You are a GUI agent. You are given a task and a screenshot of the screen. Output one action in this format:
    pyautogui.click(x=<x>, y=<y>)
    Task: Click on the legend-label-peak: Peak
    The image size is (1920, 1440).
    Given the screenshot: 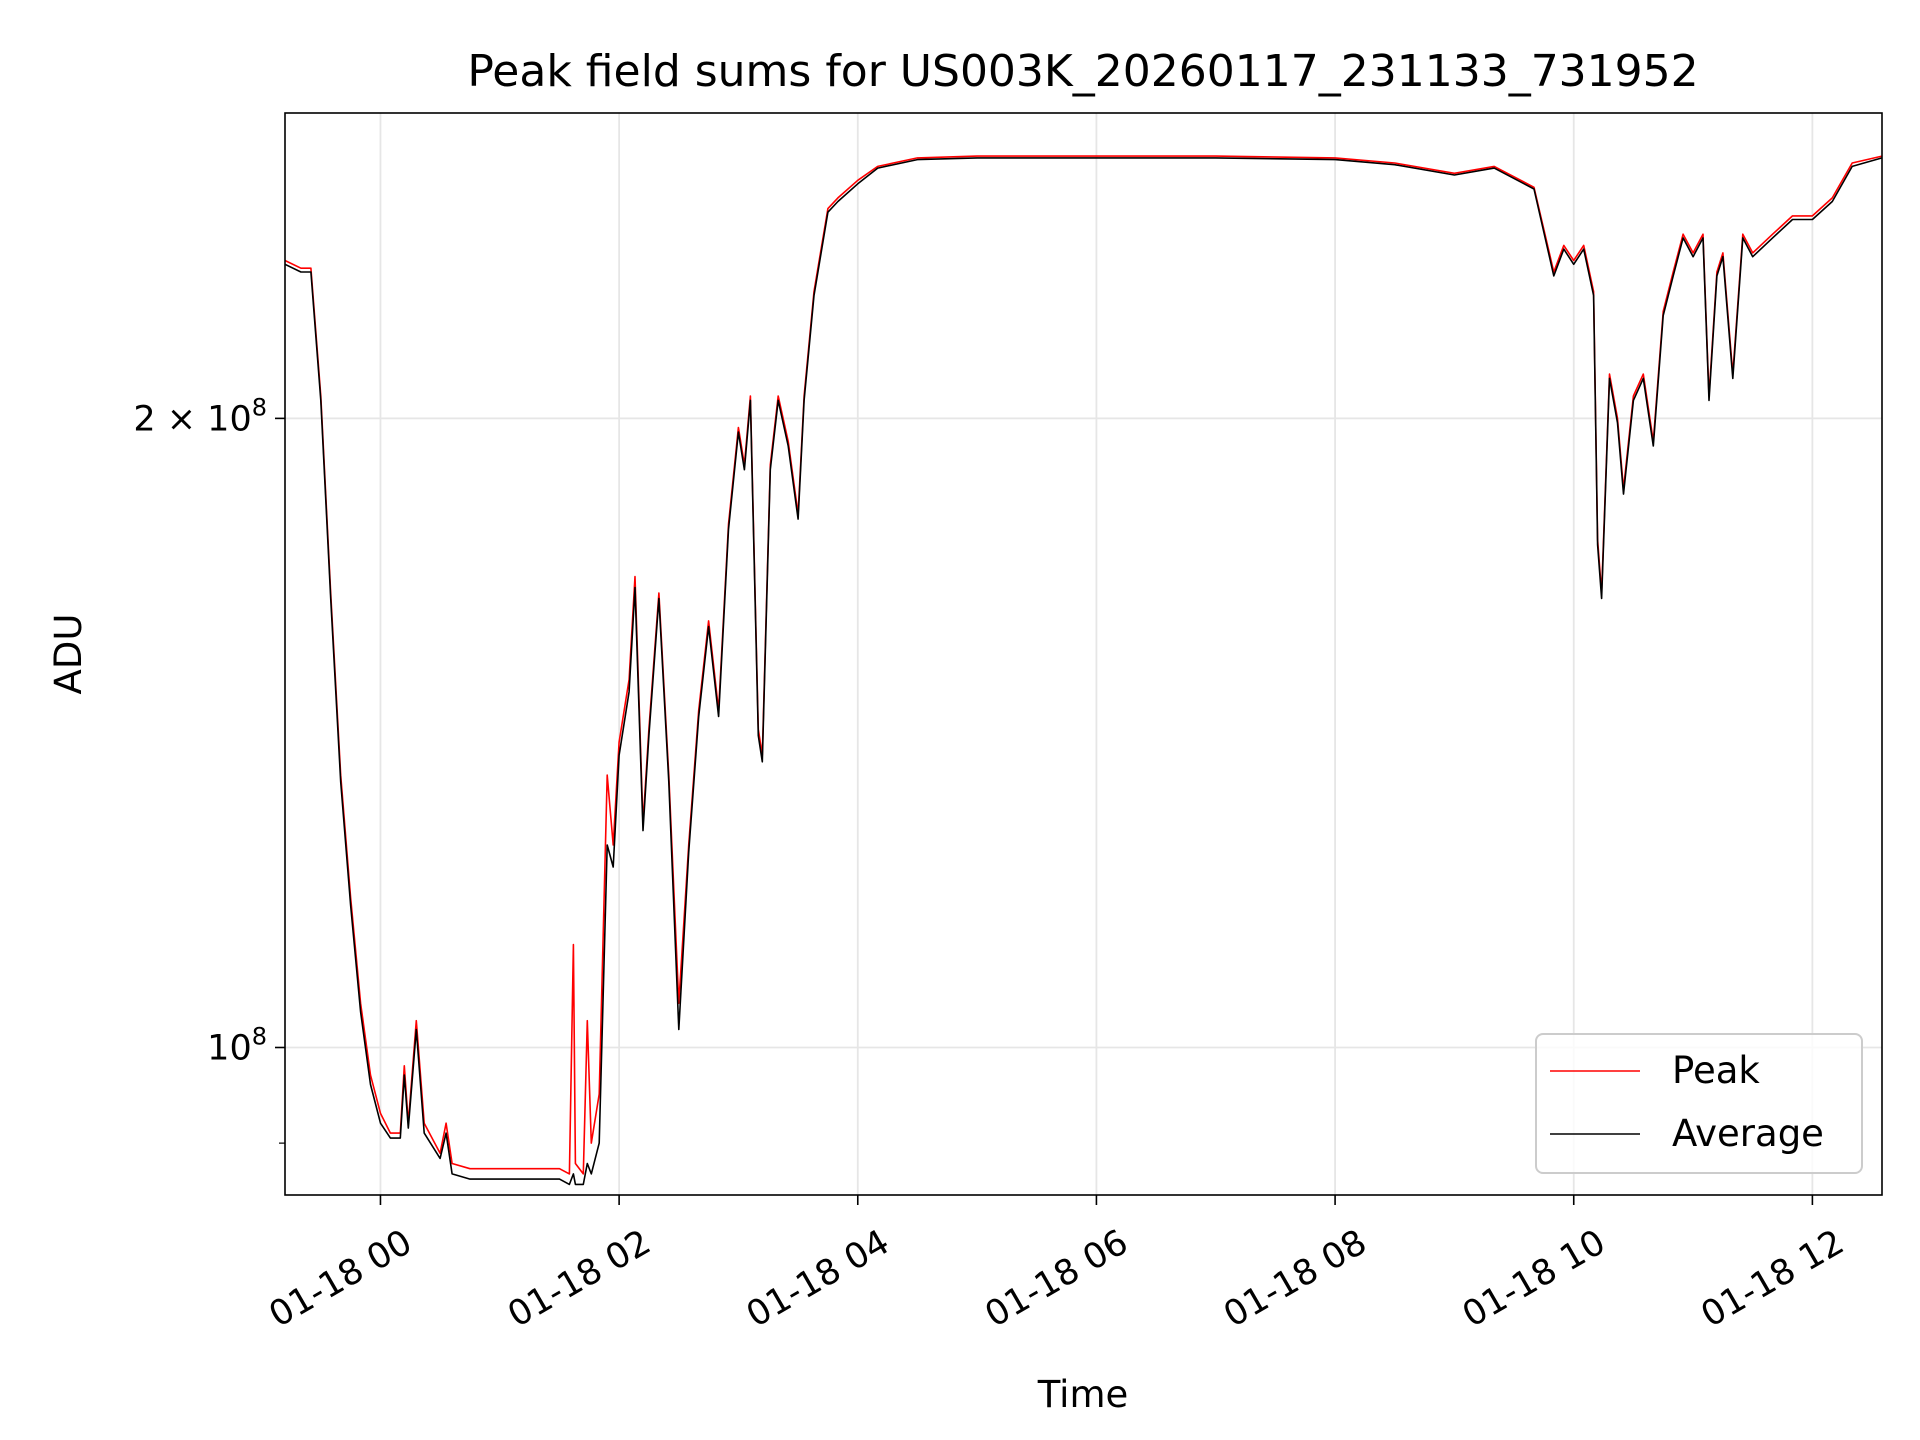 What is the action you would take?
    pyautogui.click(x=1716, y=1070)
    